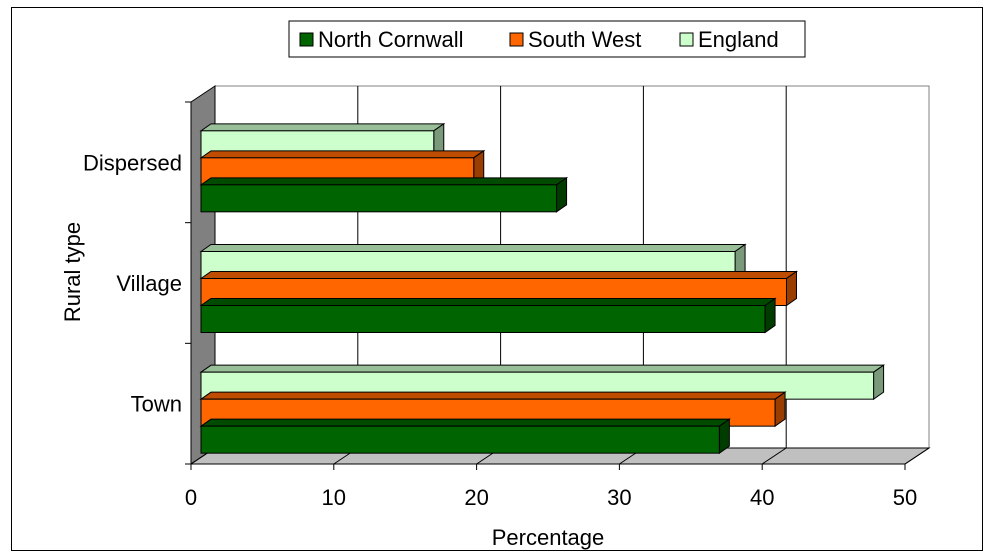 This screenshot has width=996, height=555. Describe the element at coordinates (460, 439) in the screenshot. I see `bar-town-north-cornwall-front` at that location.